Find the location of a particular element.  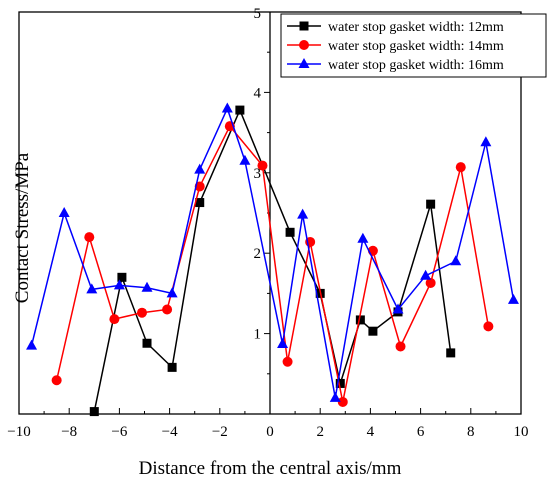

legend-symbol-14mm is located at coordinates (304, 45).